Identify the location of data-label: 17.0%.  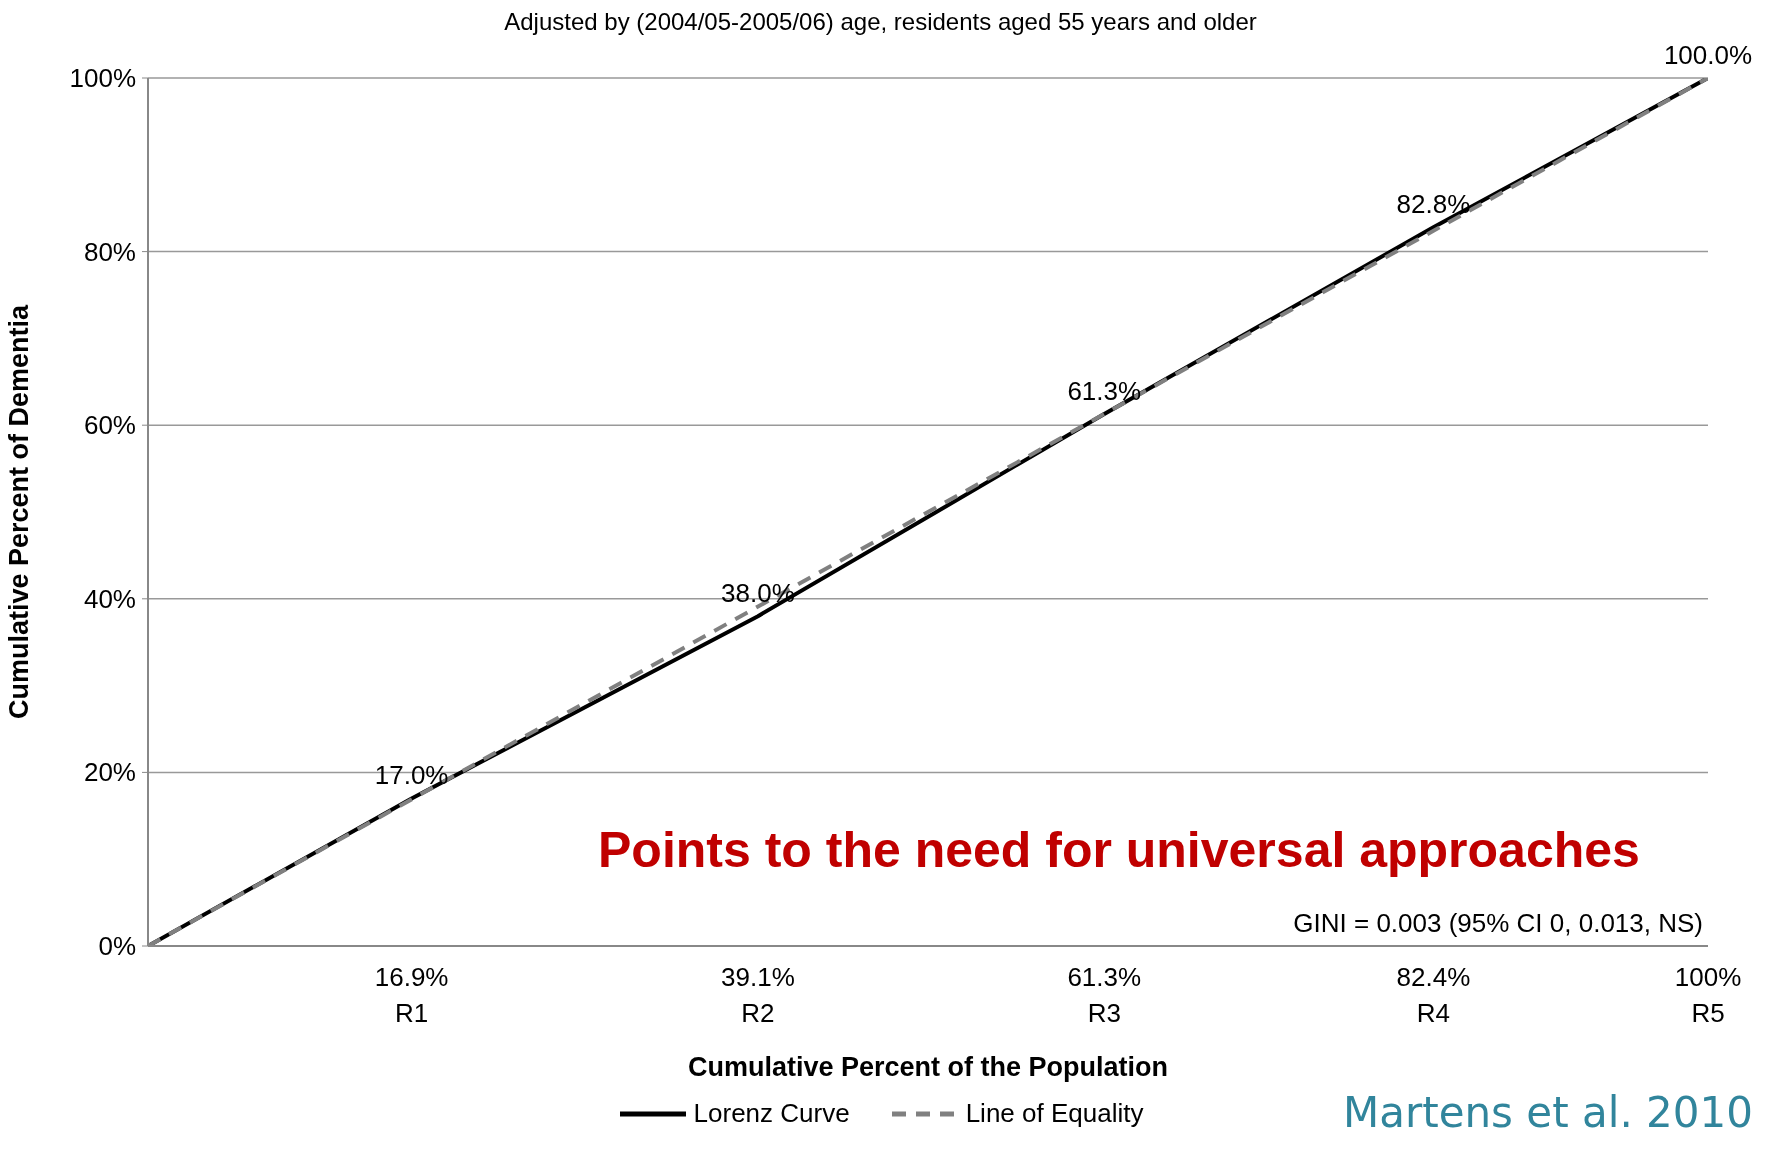
(411, 775).